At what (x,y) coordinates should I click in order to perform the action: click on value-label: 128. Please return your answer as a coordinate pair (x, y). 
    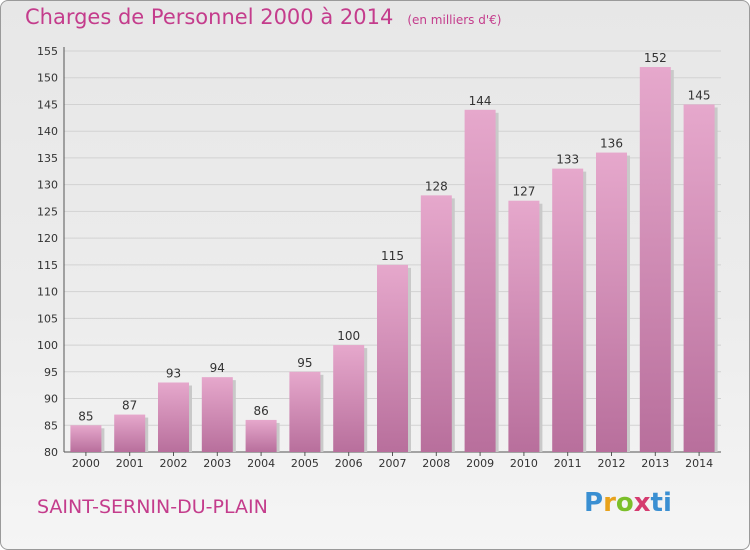
    Looking at the image, I should click on (436, 186).